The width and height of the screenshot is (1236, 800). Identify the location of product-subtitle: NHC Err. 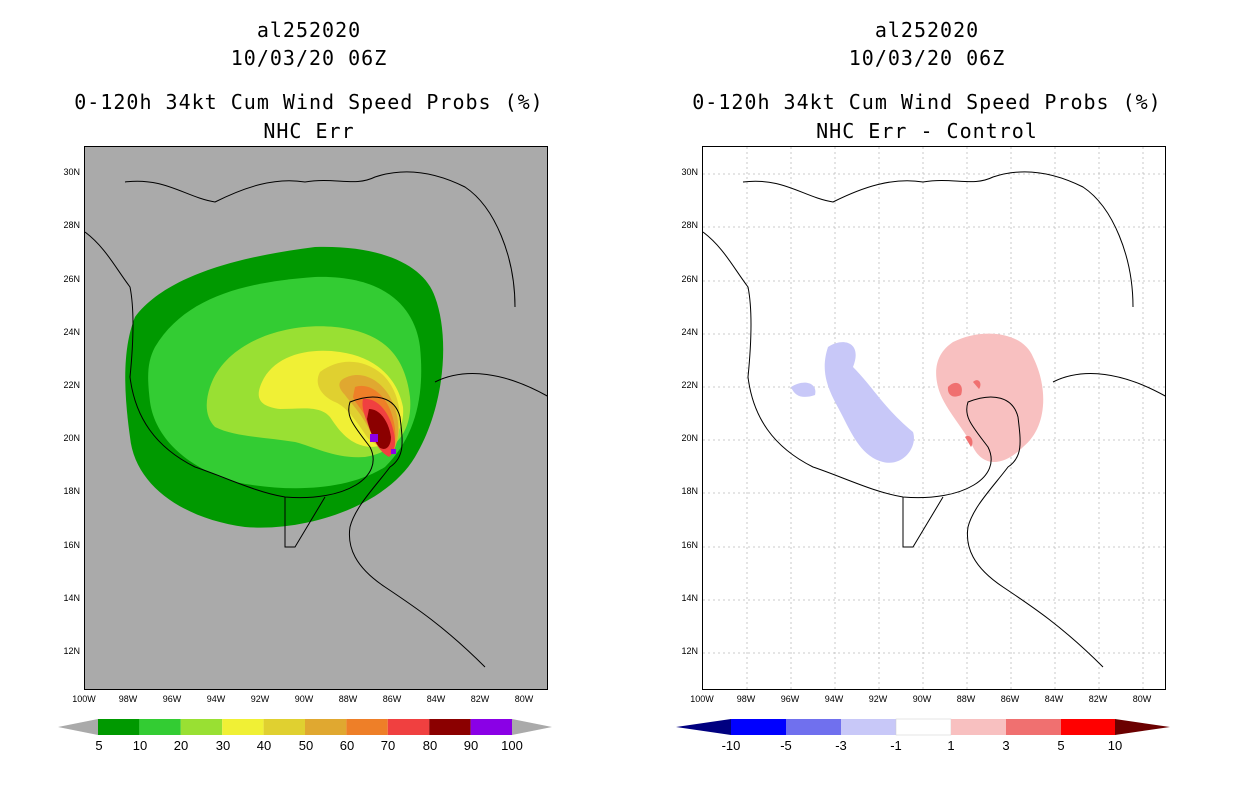
(309, 131).